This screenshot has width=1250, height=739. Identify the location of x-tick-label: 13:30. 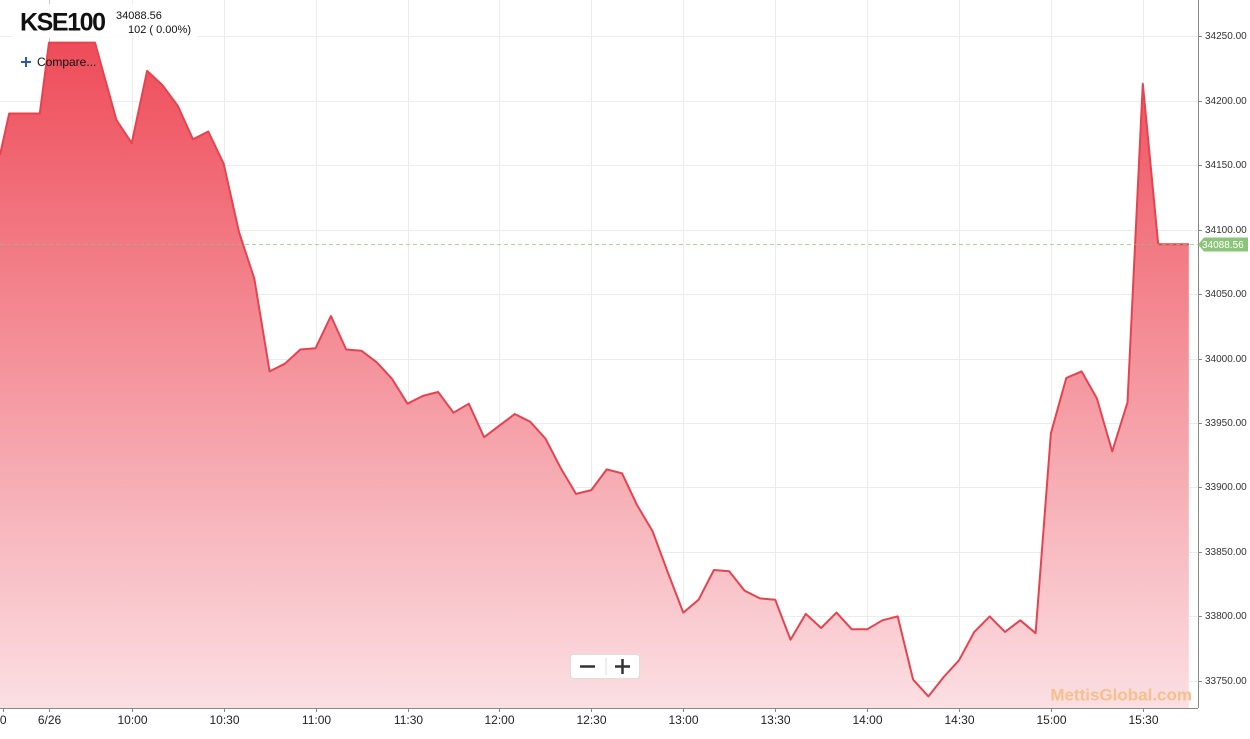
(775, 720).